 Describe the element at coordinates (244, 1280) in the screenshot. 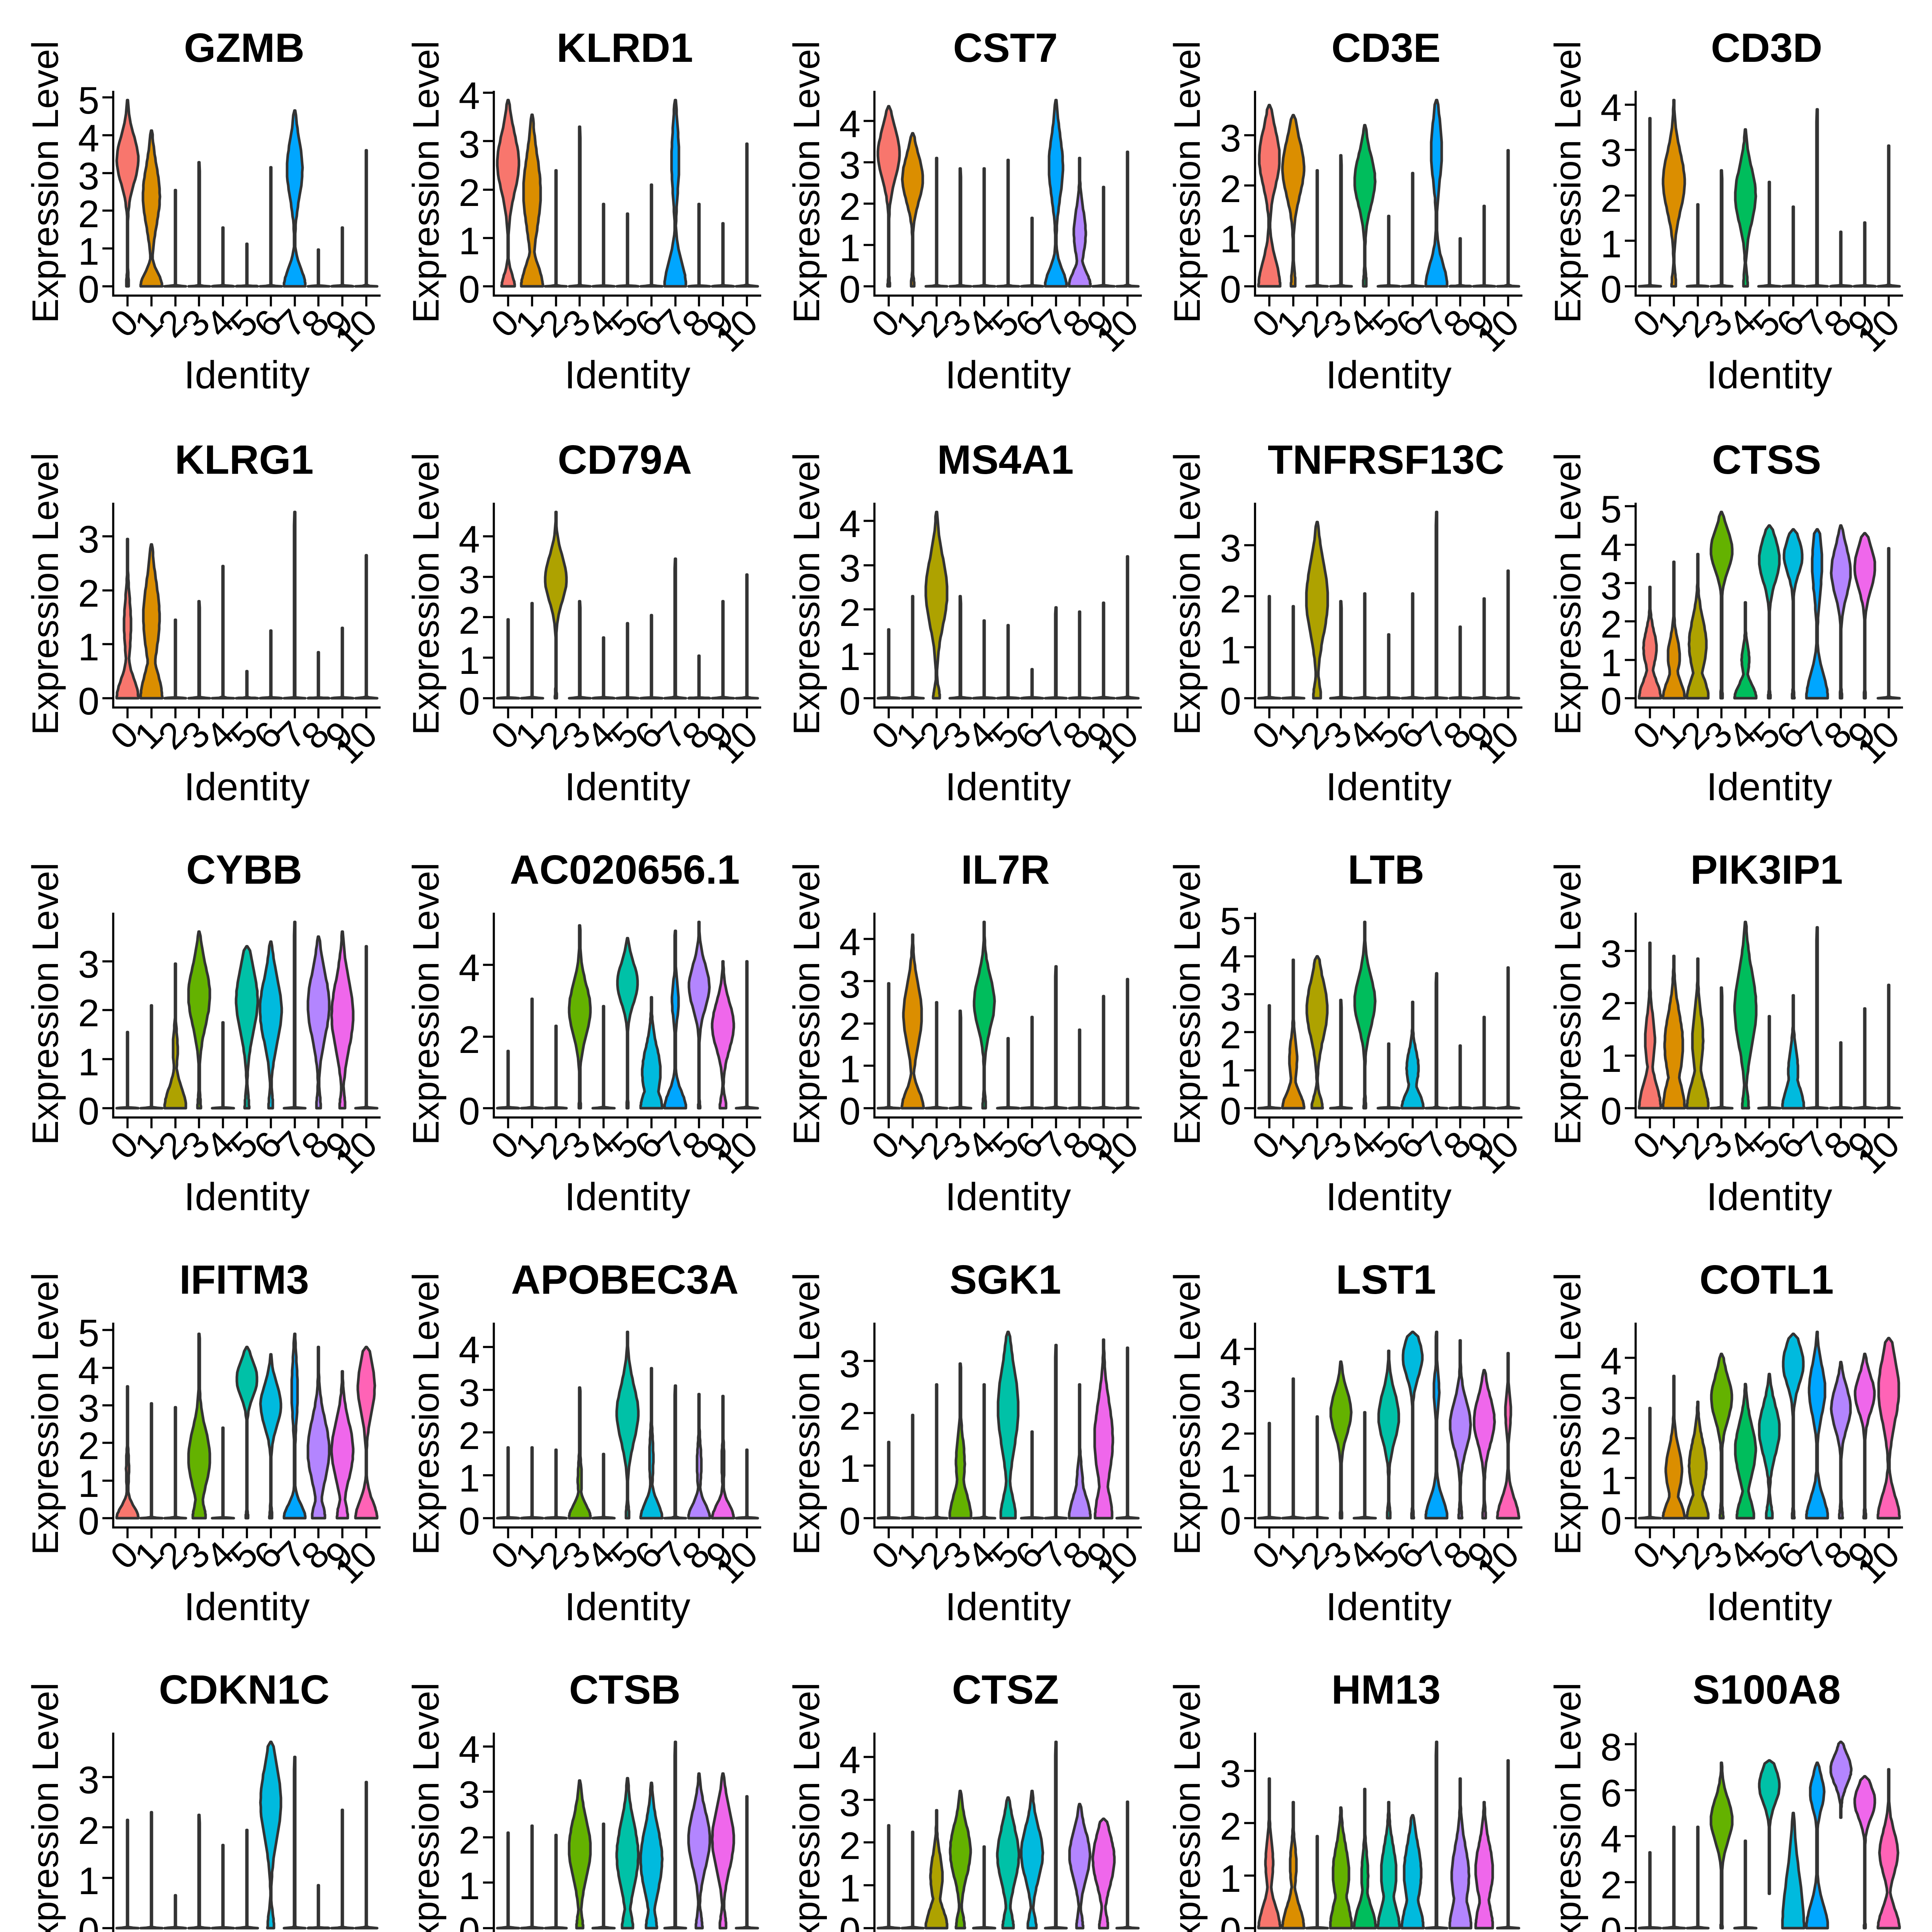

I see `svg-text: IFITM3` at that location.